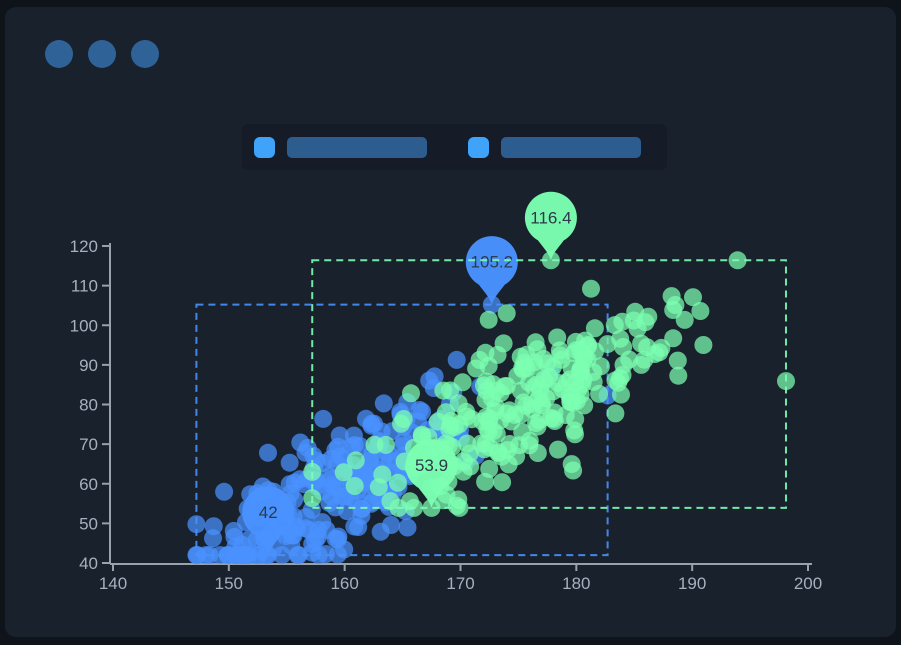  Describe the element at coordinates (431, 473) in the screenshot. I see `series-green-markpoint-min: 53.9` at that location.